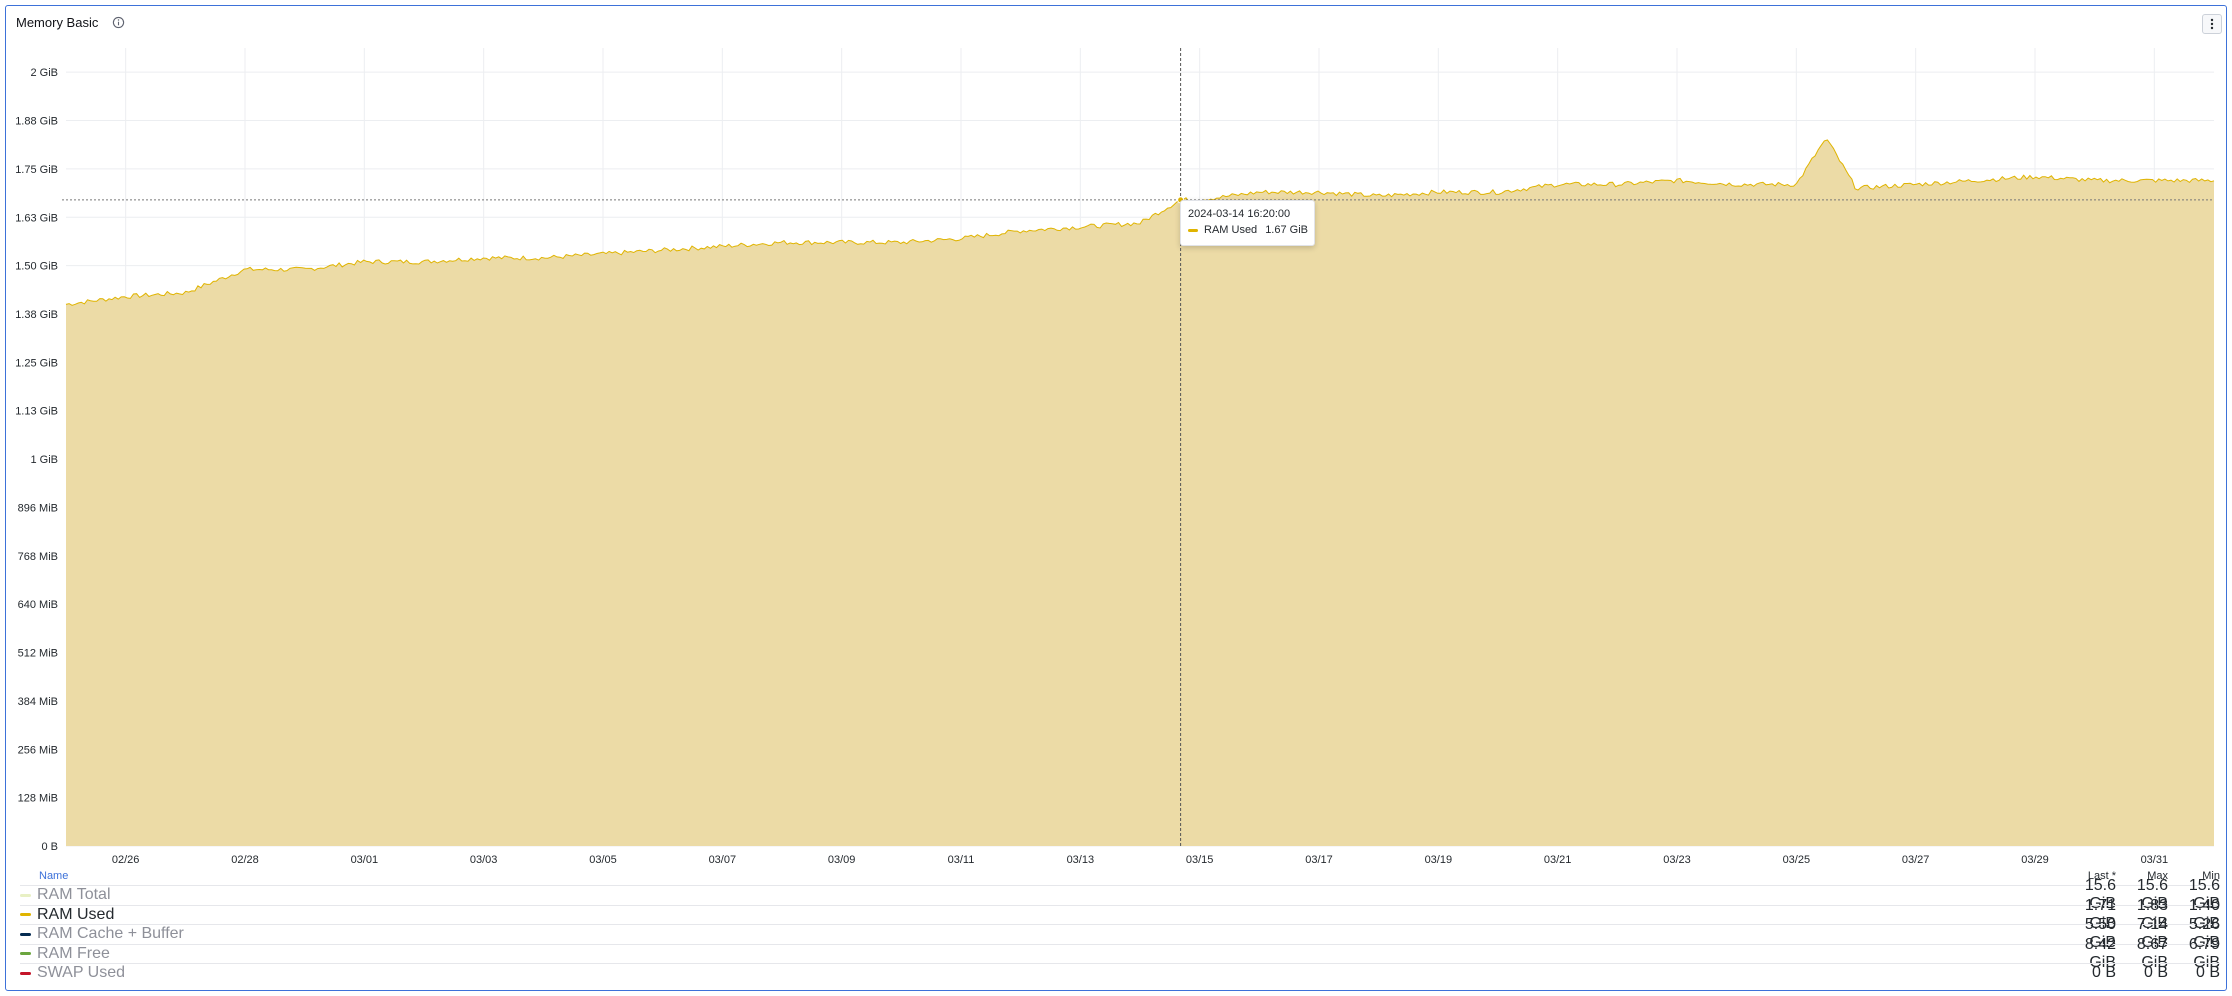  Describe the element at coordinates (2152, 933) in the screenshot. I see `legend-max-value: 7.14 GiB` at that location.